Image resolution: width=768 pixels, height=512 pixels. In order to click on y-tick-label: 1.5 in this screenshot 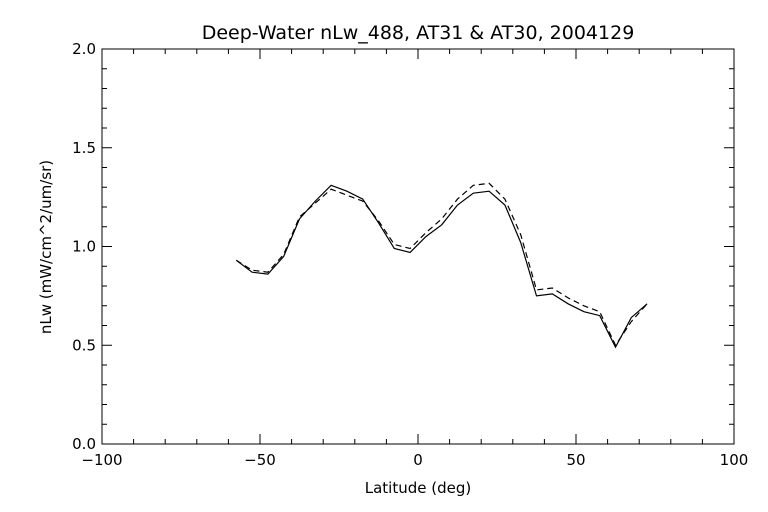, I will do `click(84, 148)`.